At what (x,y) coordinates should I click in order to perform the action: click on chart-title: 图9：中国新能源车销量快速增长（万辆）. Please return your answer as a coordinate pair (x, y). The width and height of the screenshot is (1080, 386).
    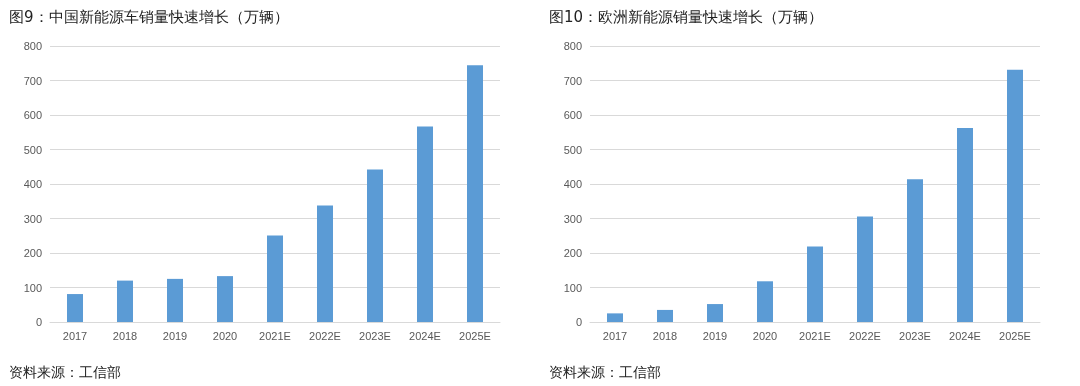
    Looking at the image, I should click on (149, 16).